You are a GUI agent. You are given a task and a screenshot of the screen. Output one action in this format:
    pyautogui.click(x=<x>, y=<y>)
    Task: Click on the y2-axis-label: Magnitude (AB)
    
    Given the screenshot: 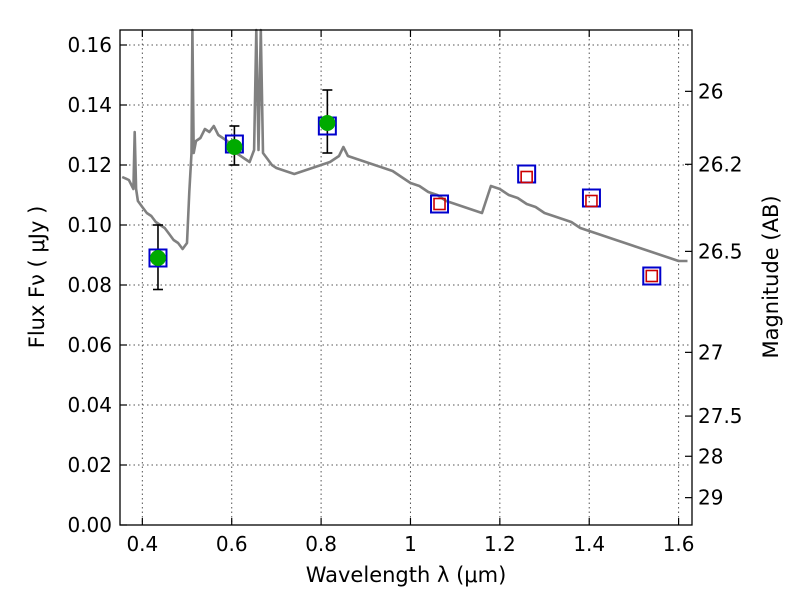 What is the action you would take?
    pyautogui.click(x=771, y=276)
    